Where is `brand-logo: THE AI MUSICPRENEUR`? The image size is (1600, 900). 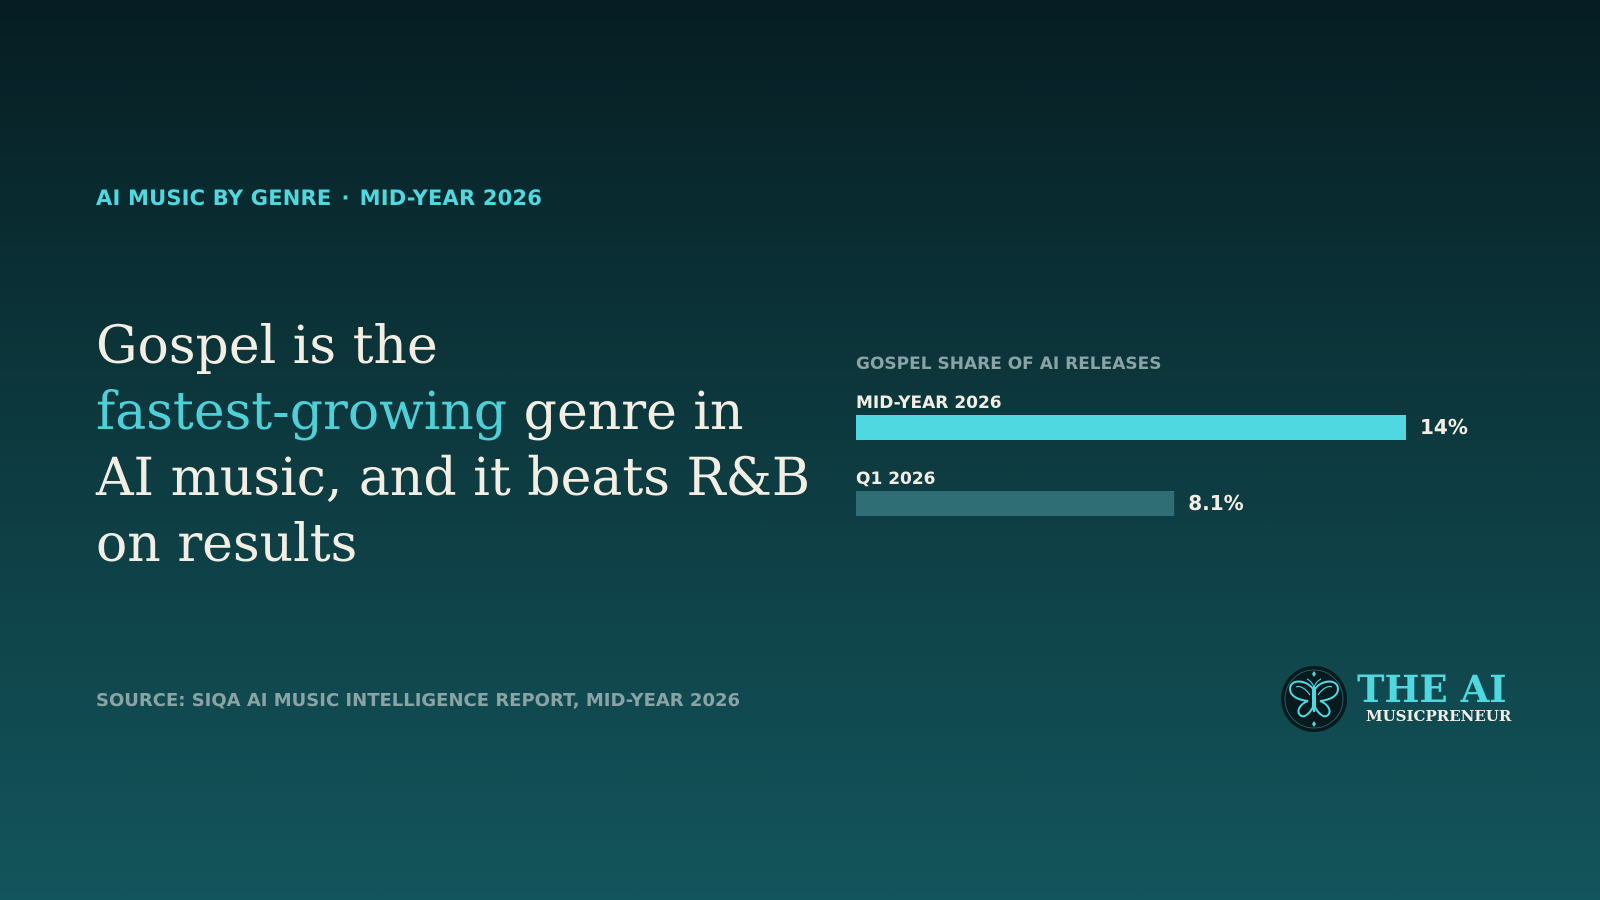
brand-logo: THE AI MUSICPRENEUR is located at coordinates (1400, 700).